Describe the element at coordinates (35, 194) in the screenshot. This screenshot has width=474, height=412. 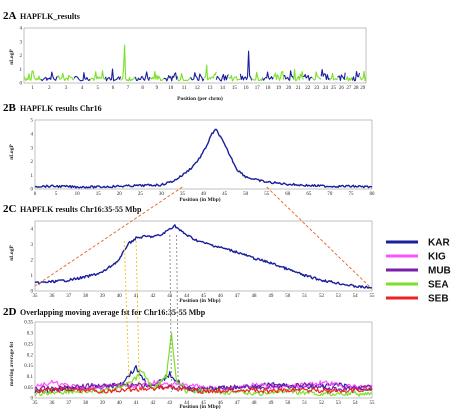
I see `panel-2b-xtick: 0` at that location.